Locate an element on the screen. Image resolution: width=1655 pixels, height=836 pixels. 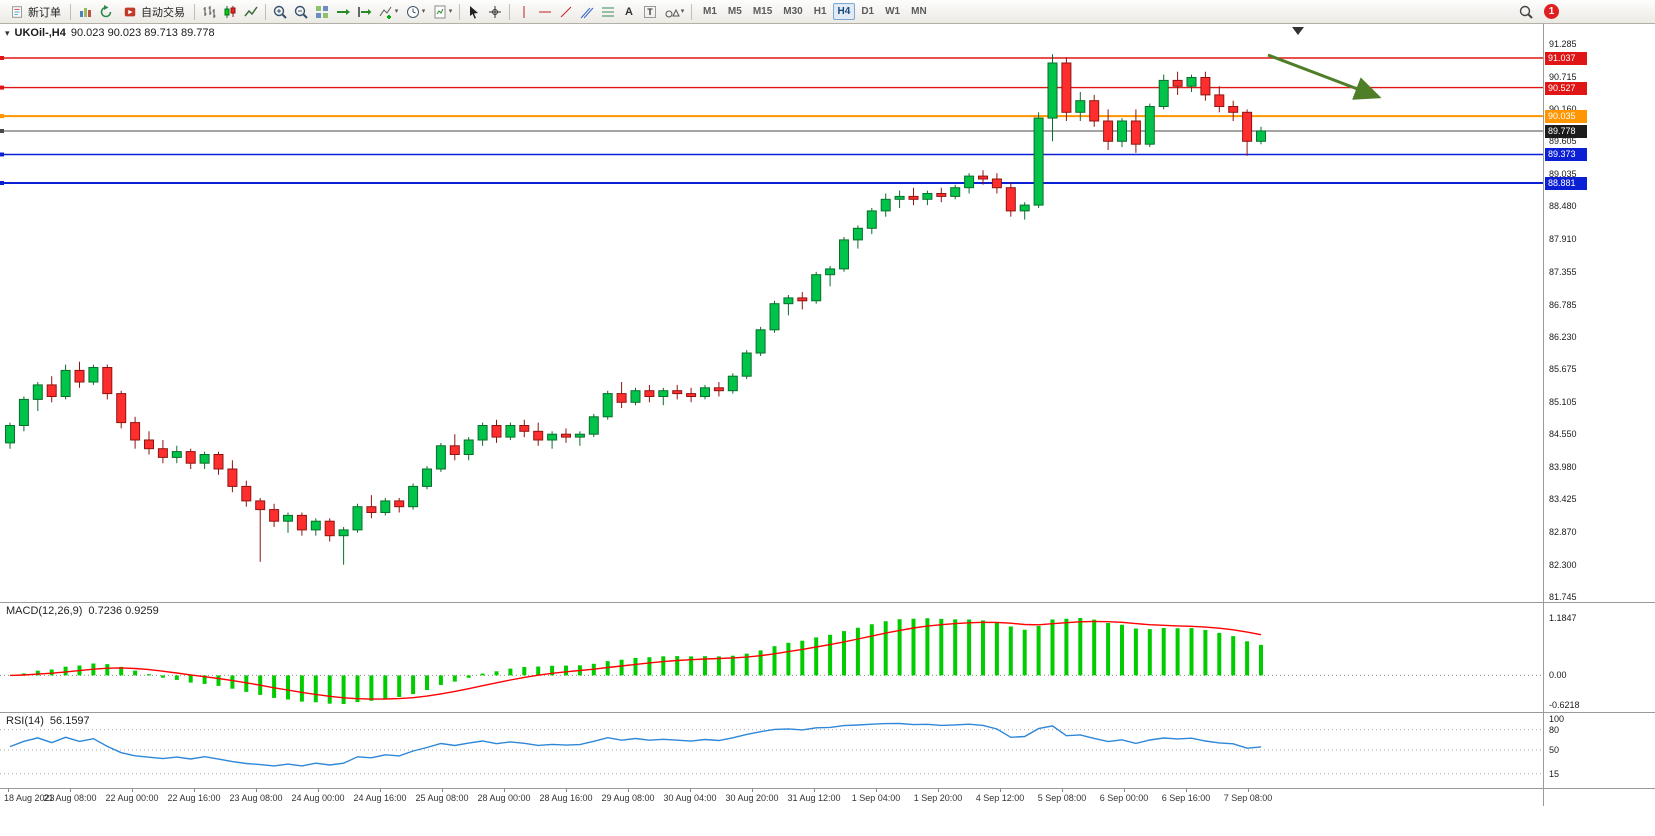
time-axis-label: 22 Aug 00:00 is located at coordinates (132, 798).